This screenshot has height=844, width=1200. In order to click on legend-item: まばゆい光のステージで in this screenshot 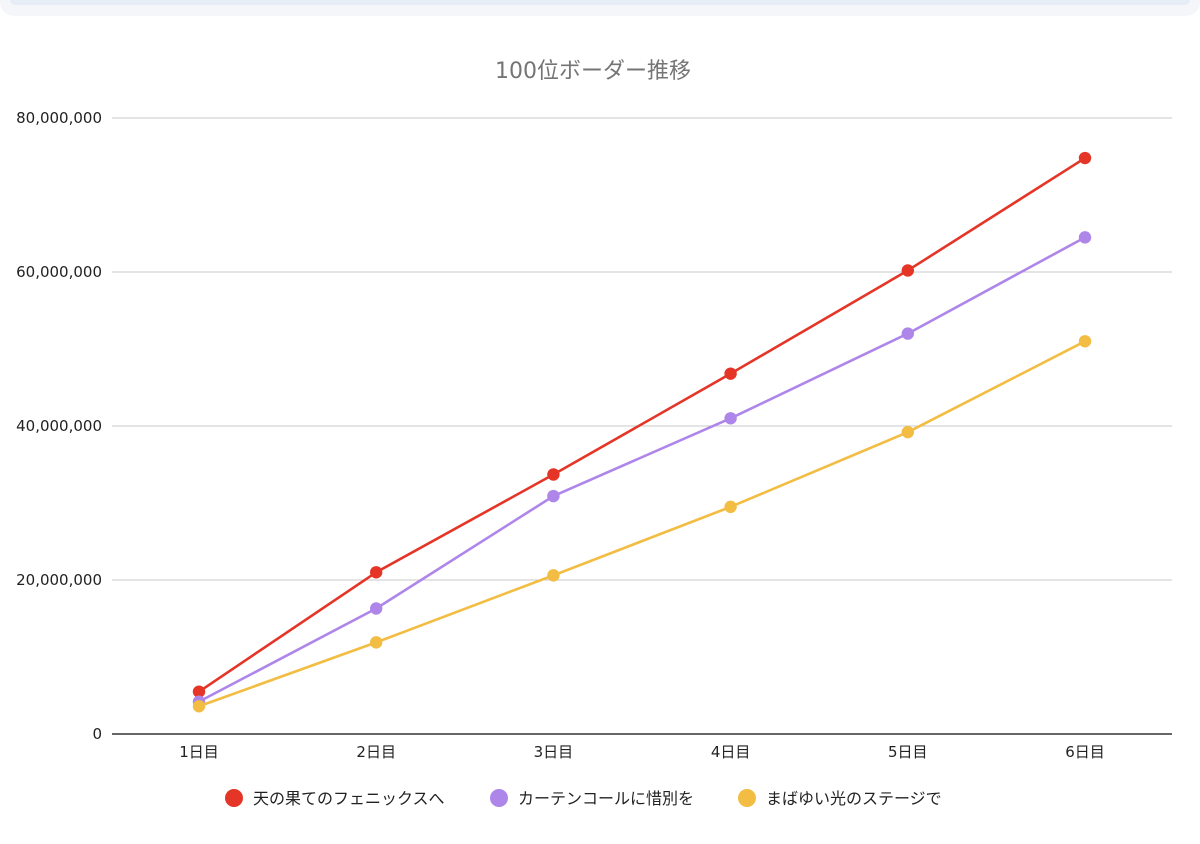, I will do `click(840, 798)`.